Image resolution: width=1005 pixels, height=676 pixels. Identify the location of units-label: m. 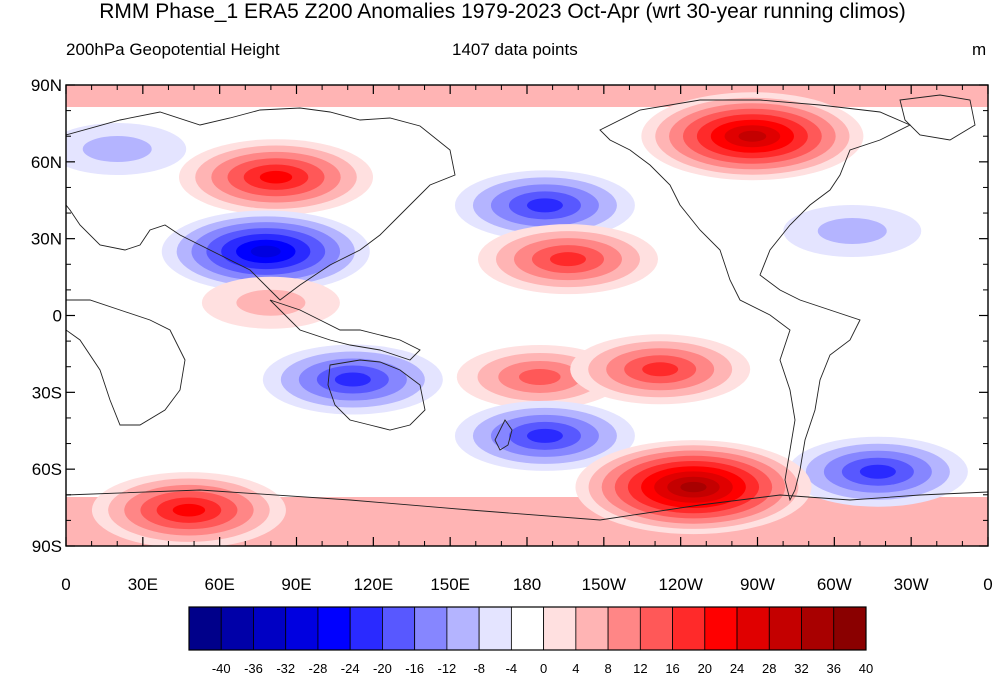
(979, 49).